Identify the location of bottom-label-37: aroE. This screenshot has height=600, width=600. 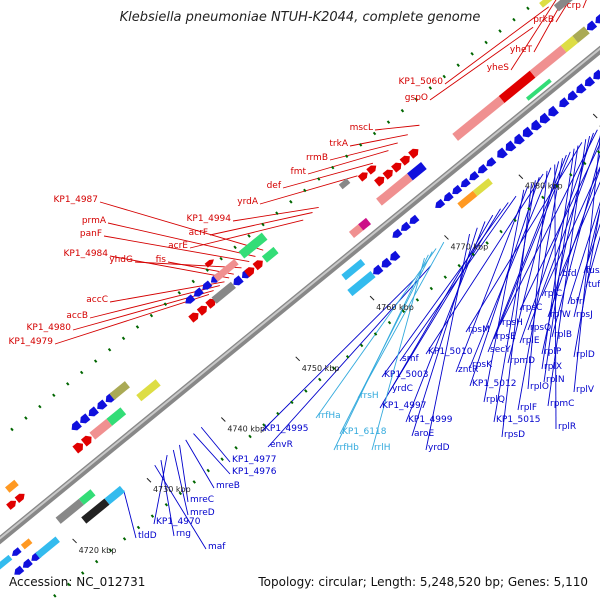
(424, 434).